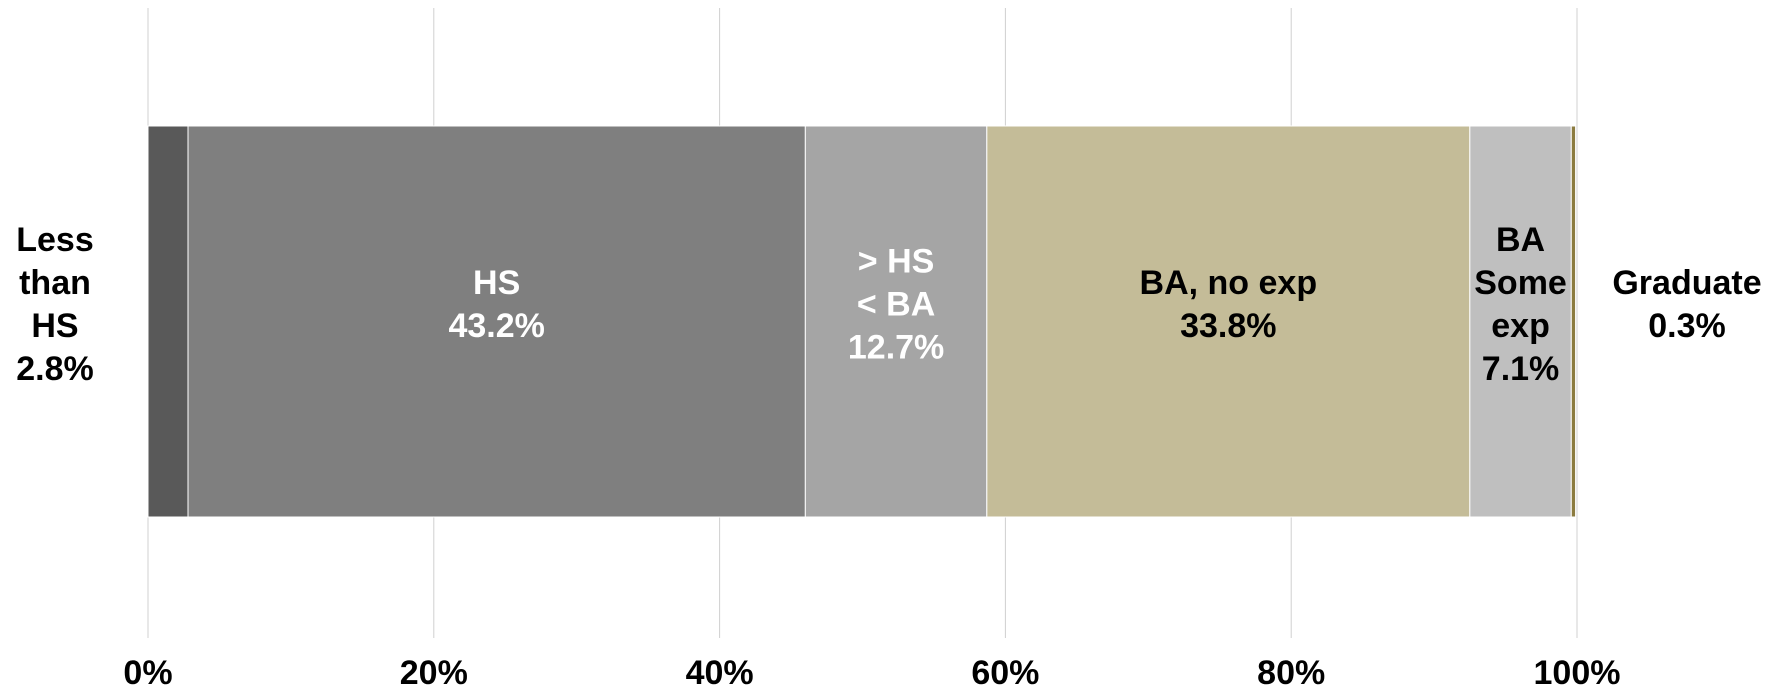 The image size is (1785, 687). Describe the element at coordinates (1520, 240) in the screenshot. I see `segment-label-line: BA` at that location.